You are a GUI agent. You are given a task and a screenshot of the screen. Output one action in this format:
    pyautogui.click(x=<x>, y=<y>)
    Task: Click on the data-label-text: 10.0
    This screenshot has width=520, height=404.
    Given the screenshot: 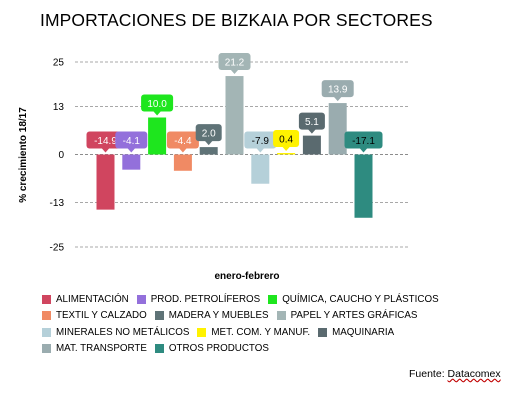 What is the action you would take?
    pyautogui.click(x=157, y=104)
    